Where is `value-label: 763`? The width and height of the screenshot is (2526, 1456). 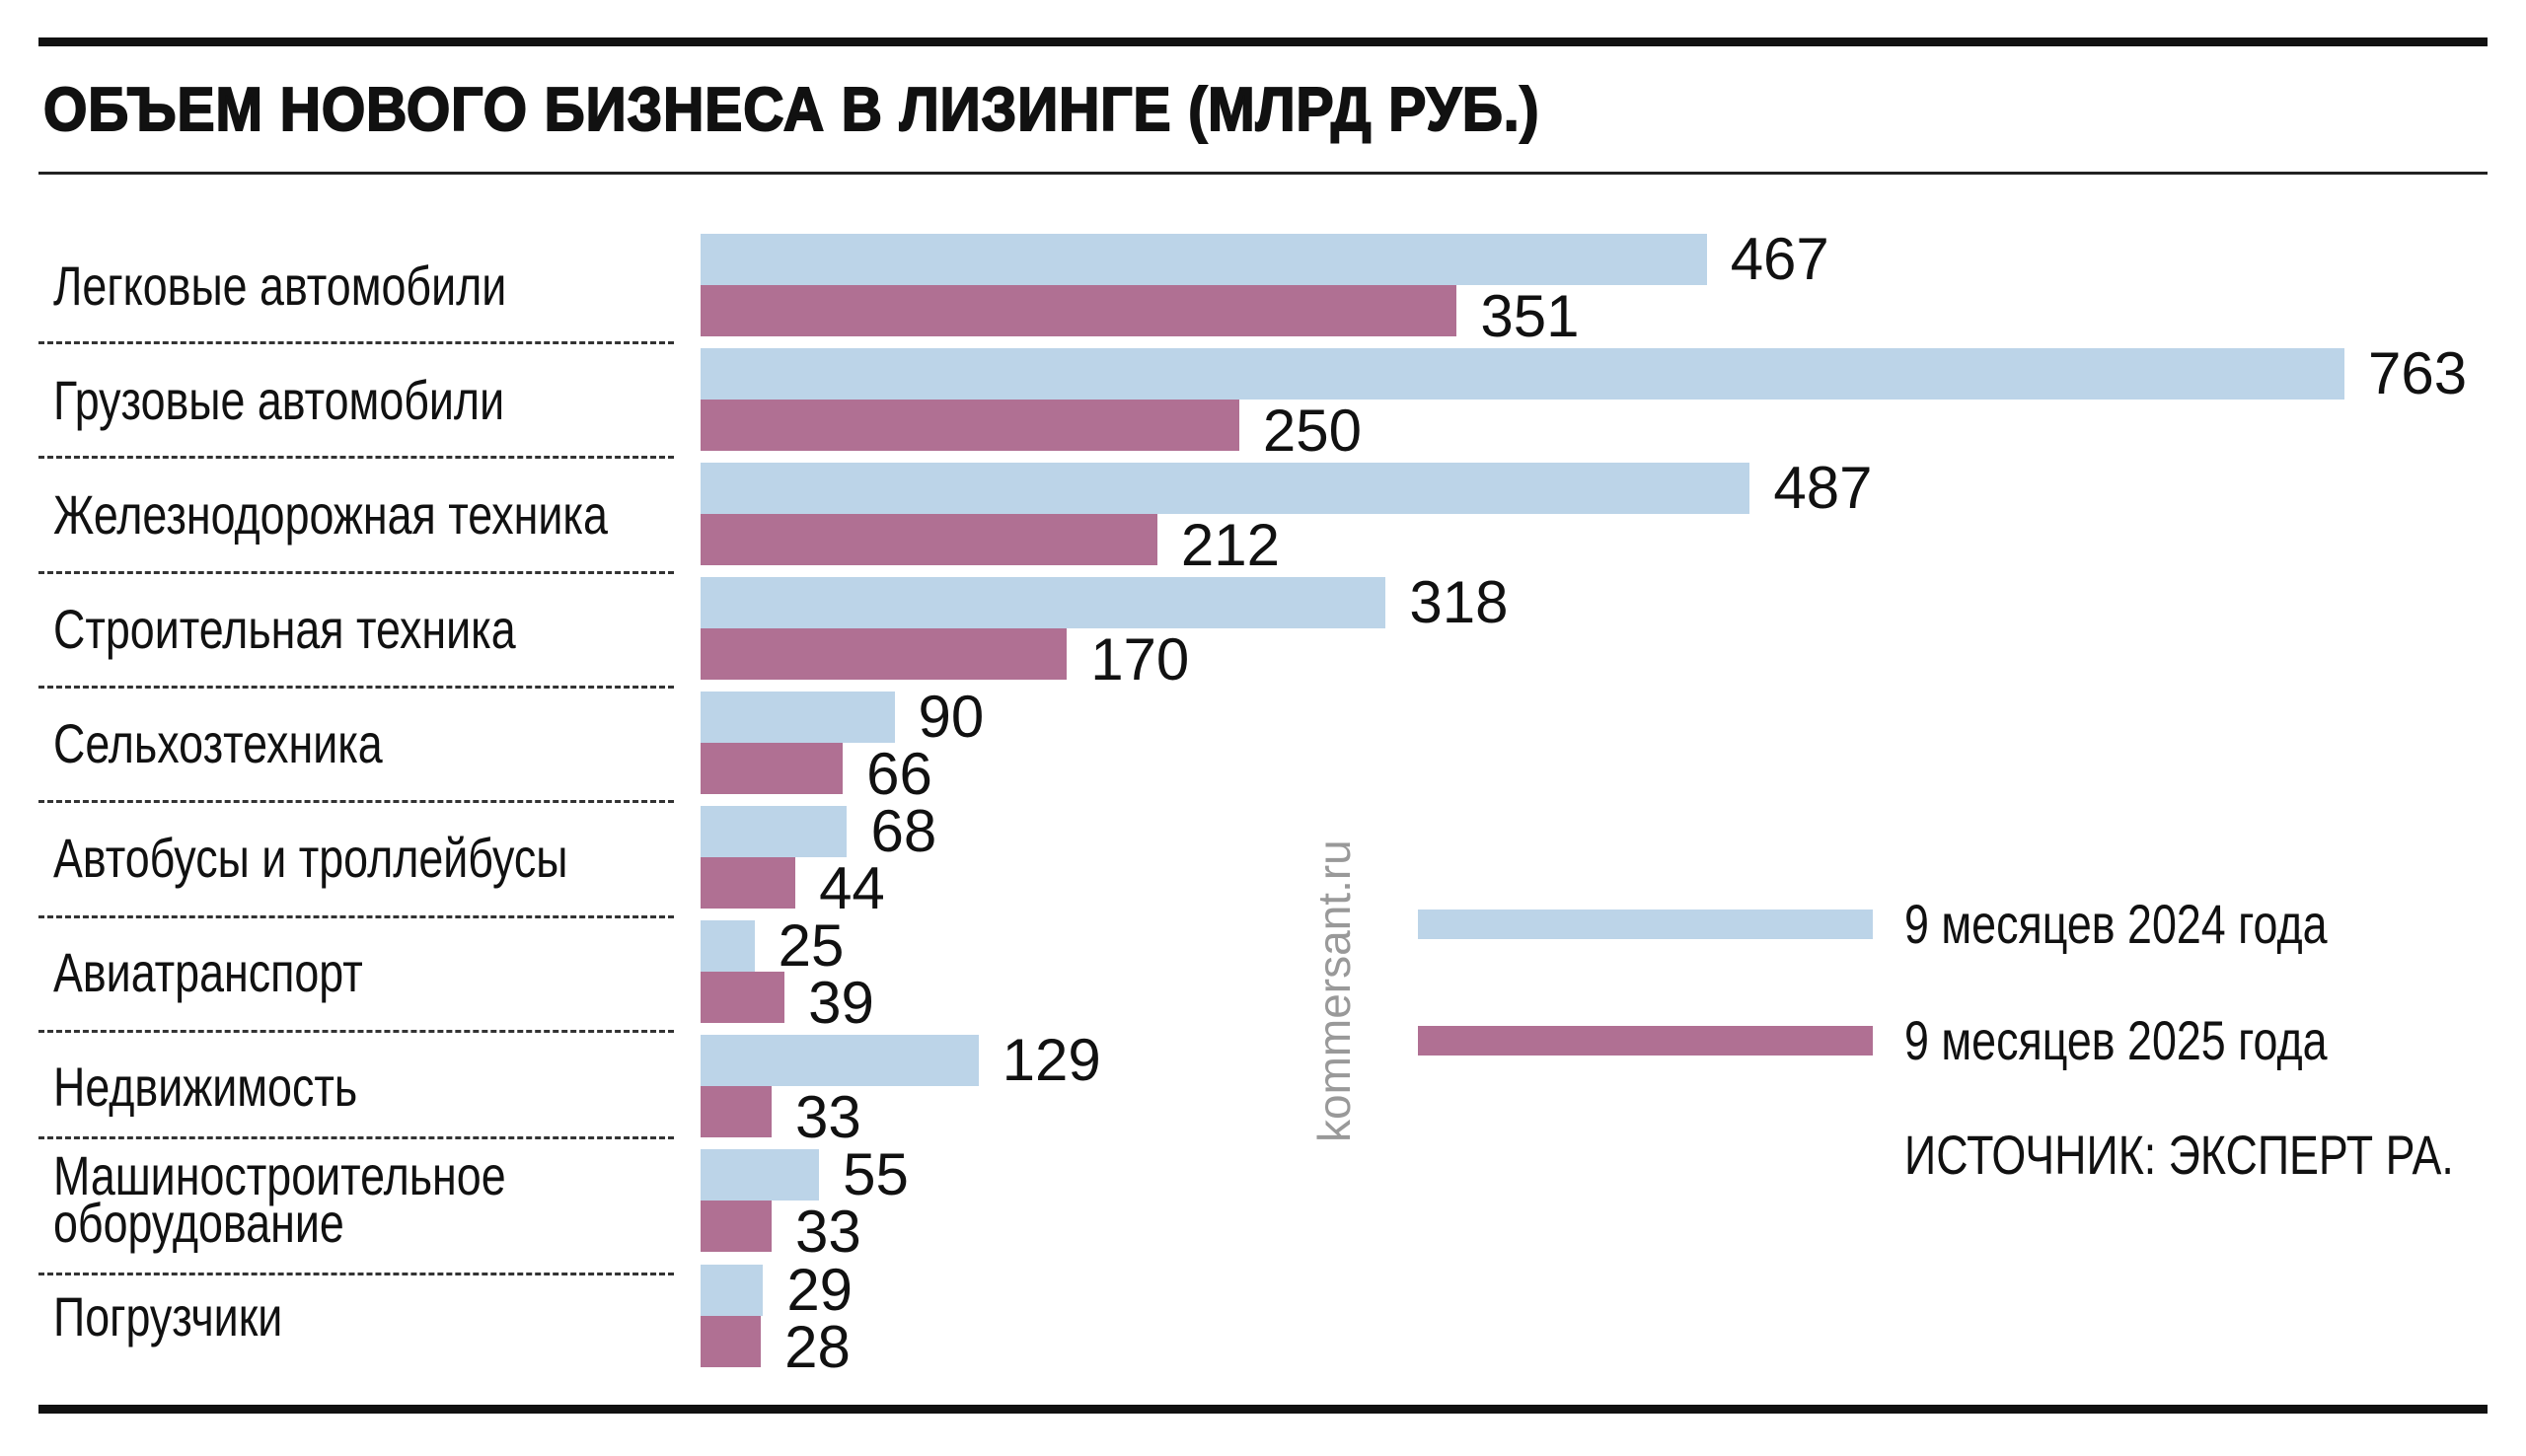 value-label: 763 is located at coordinates (2418, 373).